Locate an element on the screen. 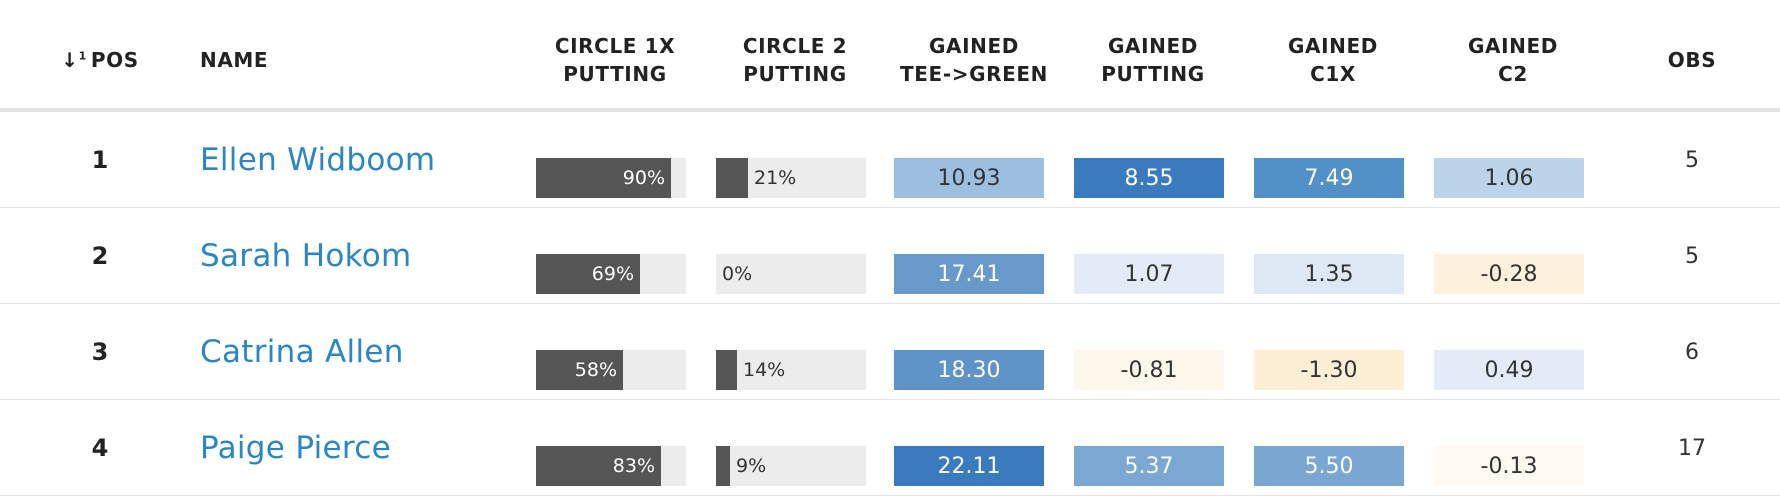 The height and width of the screenshot is (496, 1780). circle1x-putting-bar: 69% is located at coordinates (611, 274).